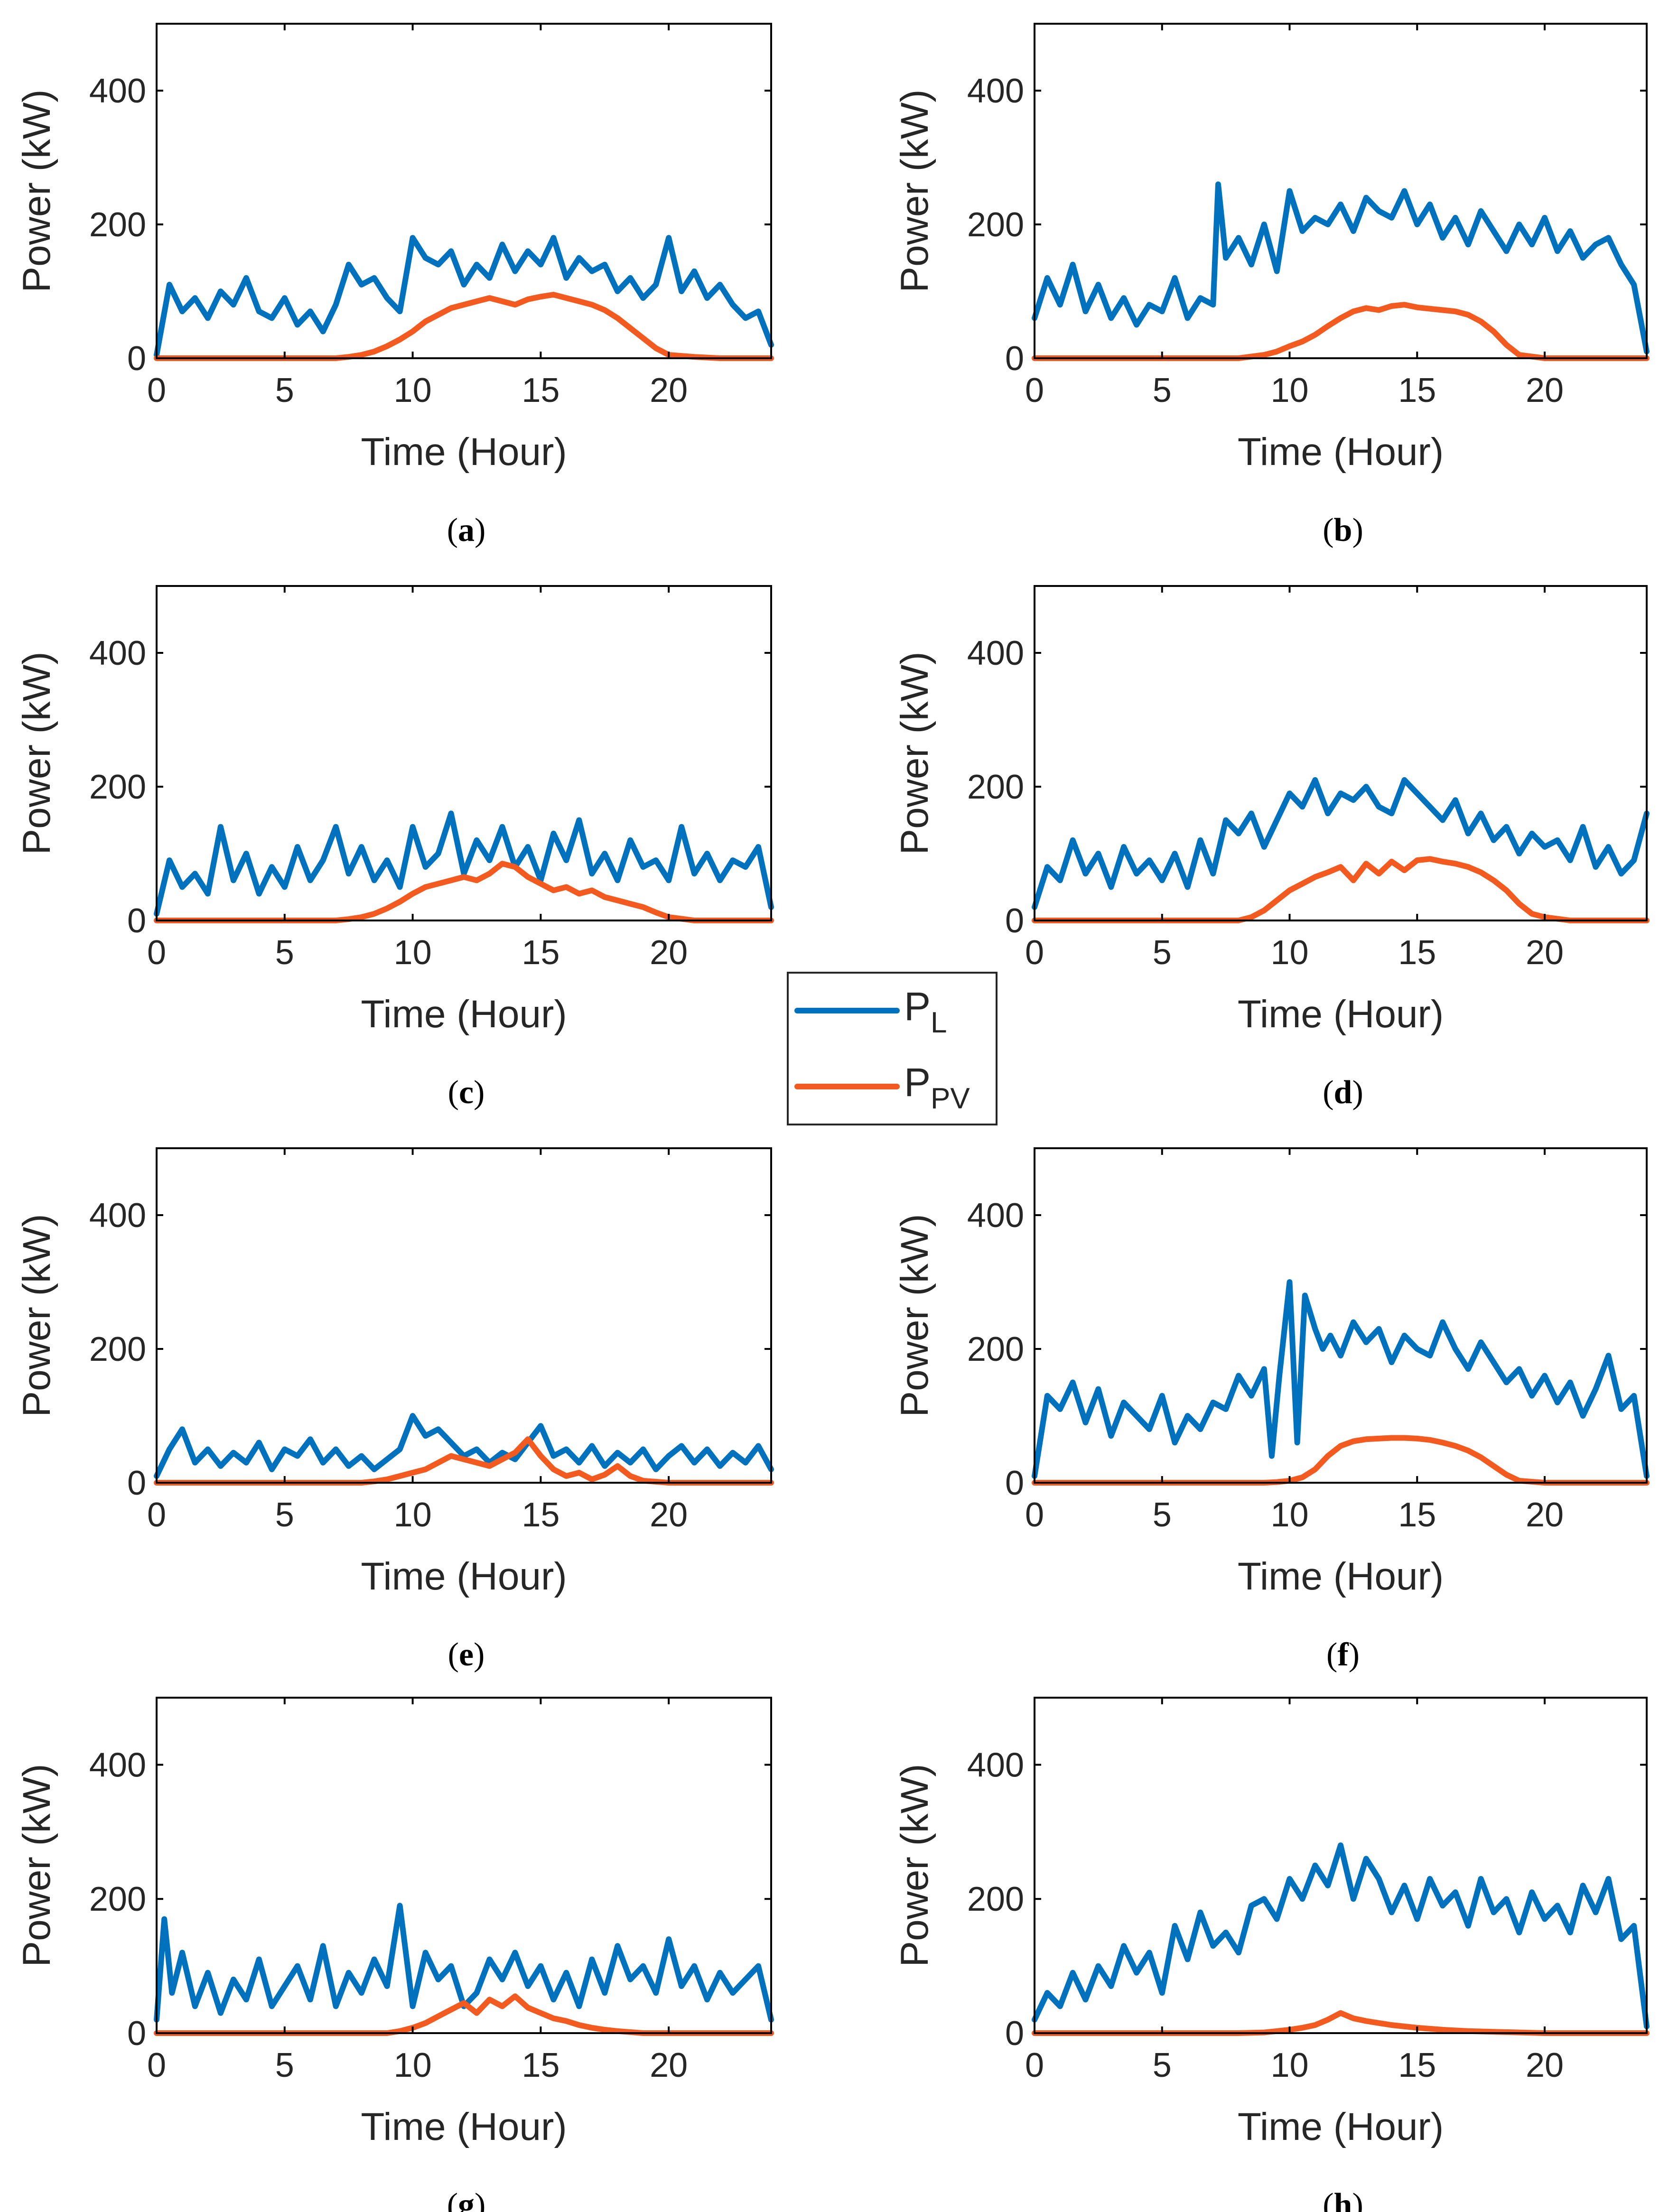 Image resolution: width=1669 pixels, height=2212 pixels. What do you see at coordinates (464, 191) in the screenshot?
I see `axes-frame-a` at bounding box center [464, 191].